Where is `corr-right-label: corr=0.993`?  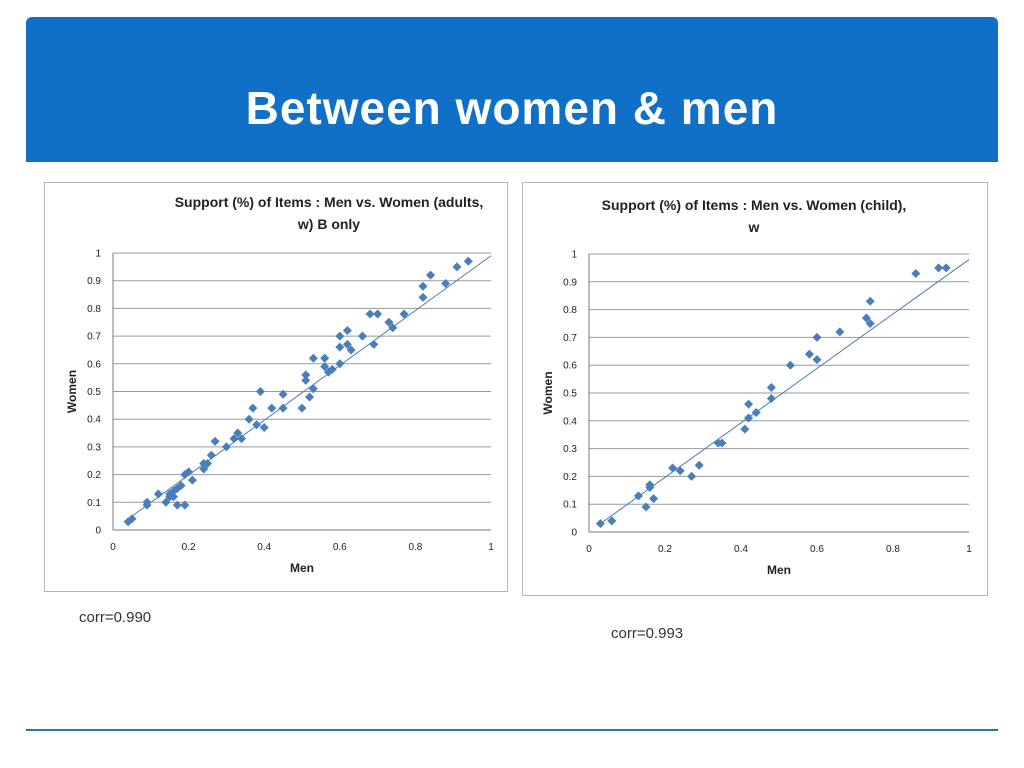
corr-right-label: corr=0.993 is located at coordinates (647, 633).